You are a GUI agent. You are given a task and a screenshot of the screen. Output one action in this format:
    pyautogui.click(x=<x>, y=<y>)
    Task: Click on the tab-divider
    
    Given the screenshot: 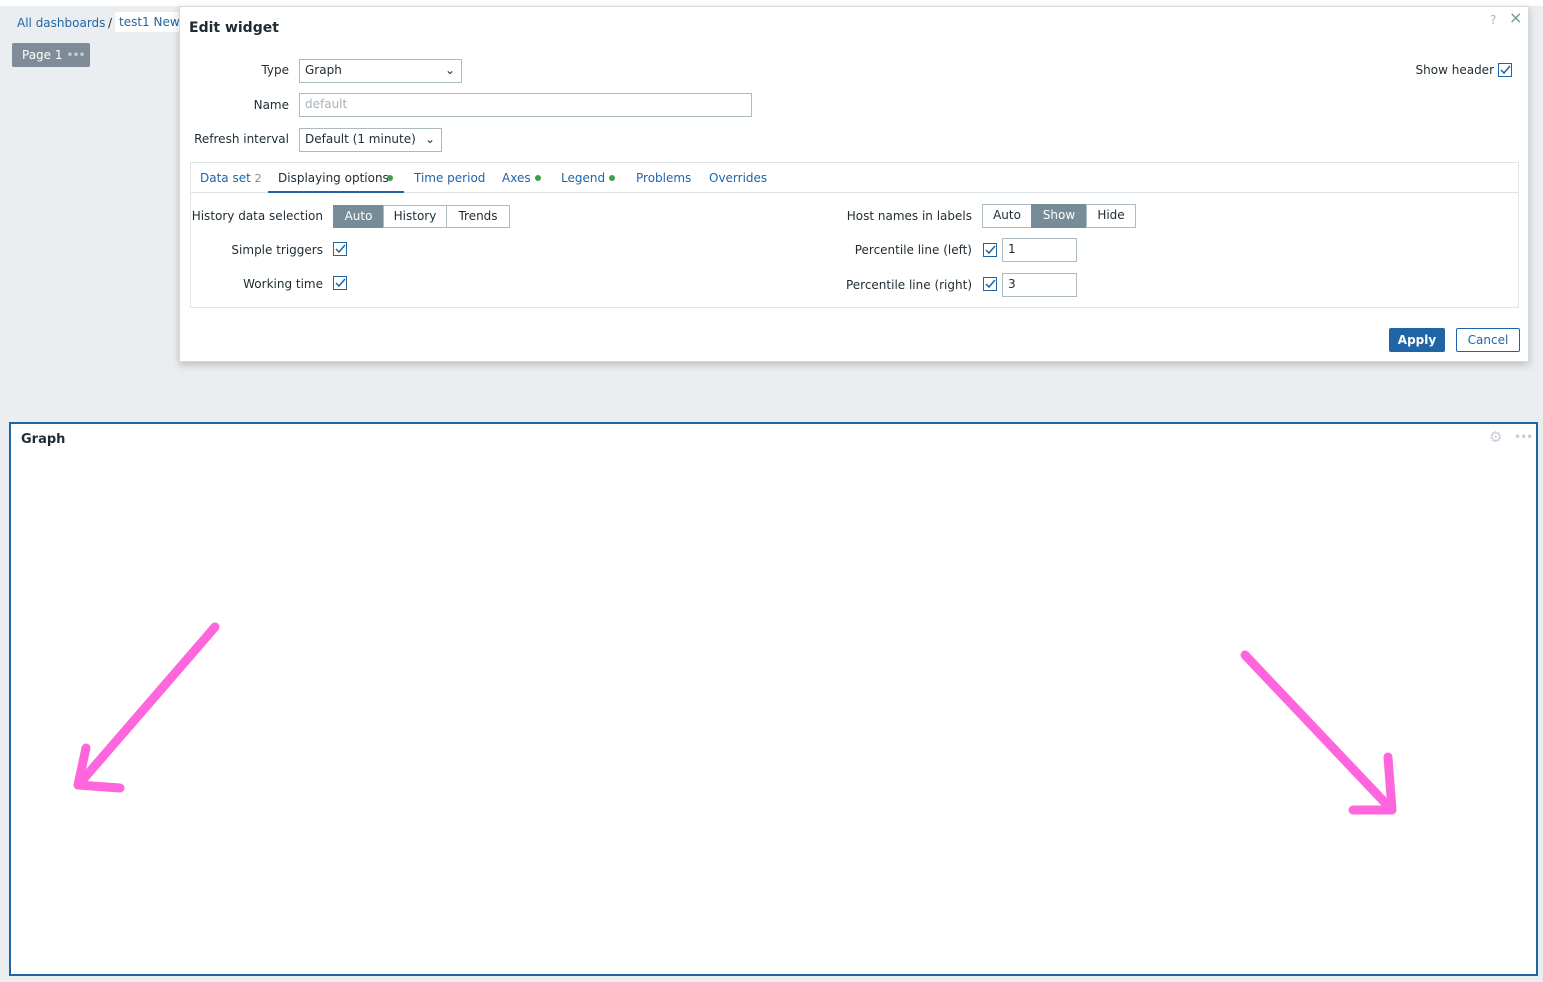 What is the action you would take?
    pyautogui.click(x=854, y=192)
    